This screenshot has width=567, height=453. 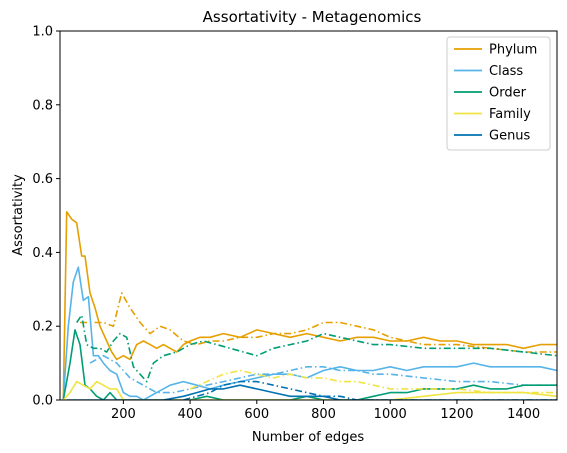 What do you see at coordinates (42, 327) in the screenshot?
I see `y-tick-label: 0.2` at bounding box center [42, 327].